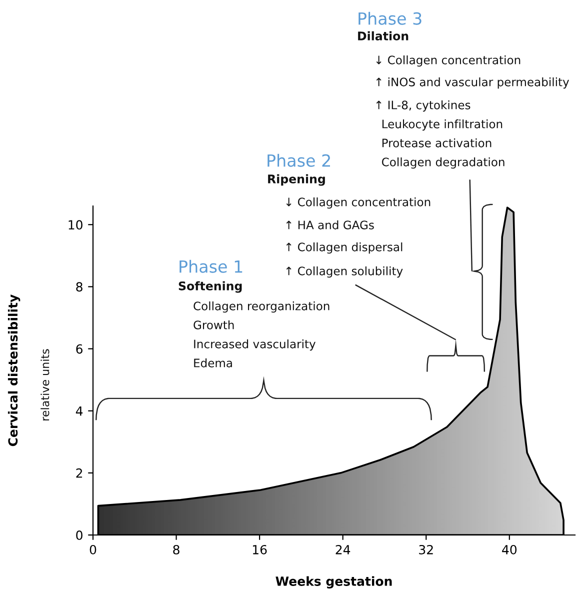 This screenshot has height=599, width=587. What do you see at coordinates (509, 549) in the screenshot?
I see `x-tick-label: 40` at bounding box center [509, 549].